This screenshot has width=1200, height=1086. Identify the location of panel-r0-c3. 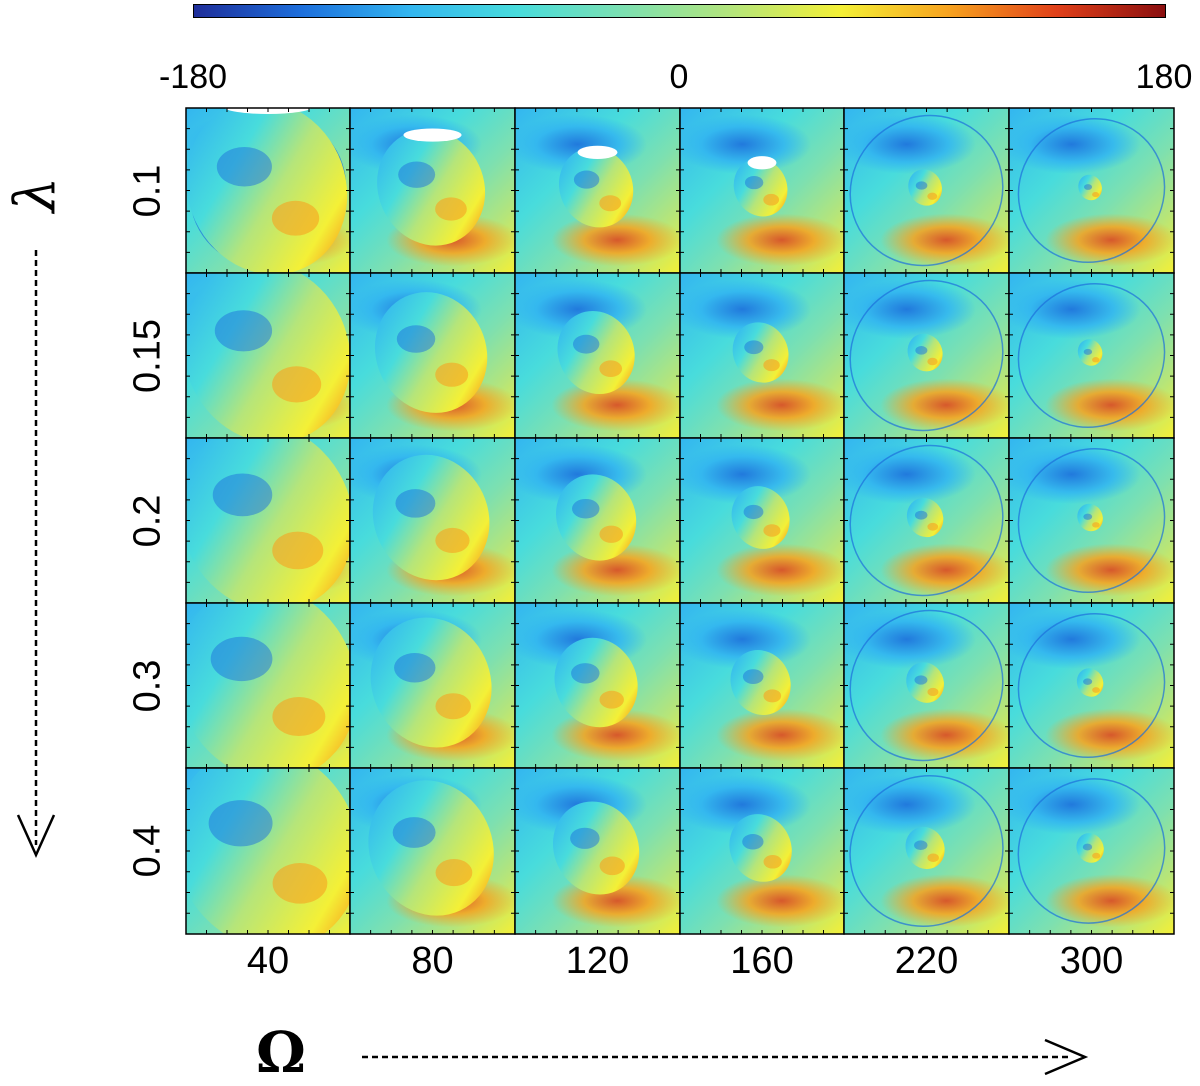
(762, 190).